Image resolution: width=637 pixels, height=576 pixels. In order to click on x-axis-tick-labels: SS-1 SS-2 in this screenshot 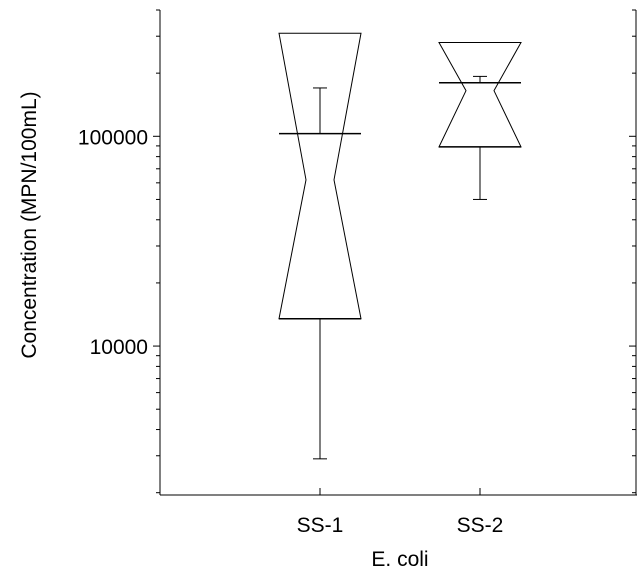, I will do `click(400, 525)`.